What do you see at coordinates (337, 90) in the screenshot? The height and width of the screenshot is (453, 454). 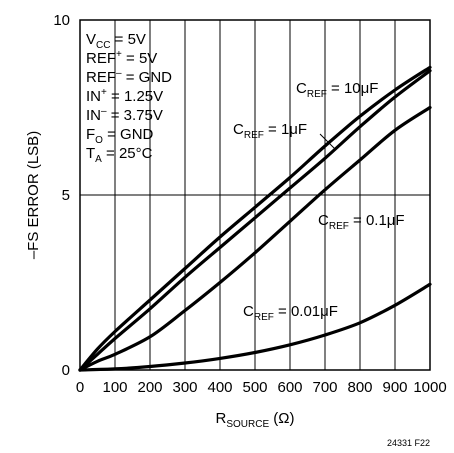 I see `label-cref-10uf: CREF = 10μF` at bounding box center [337, 90].